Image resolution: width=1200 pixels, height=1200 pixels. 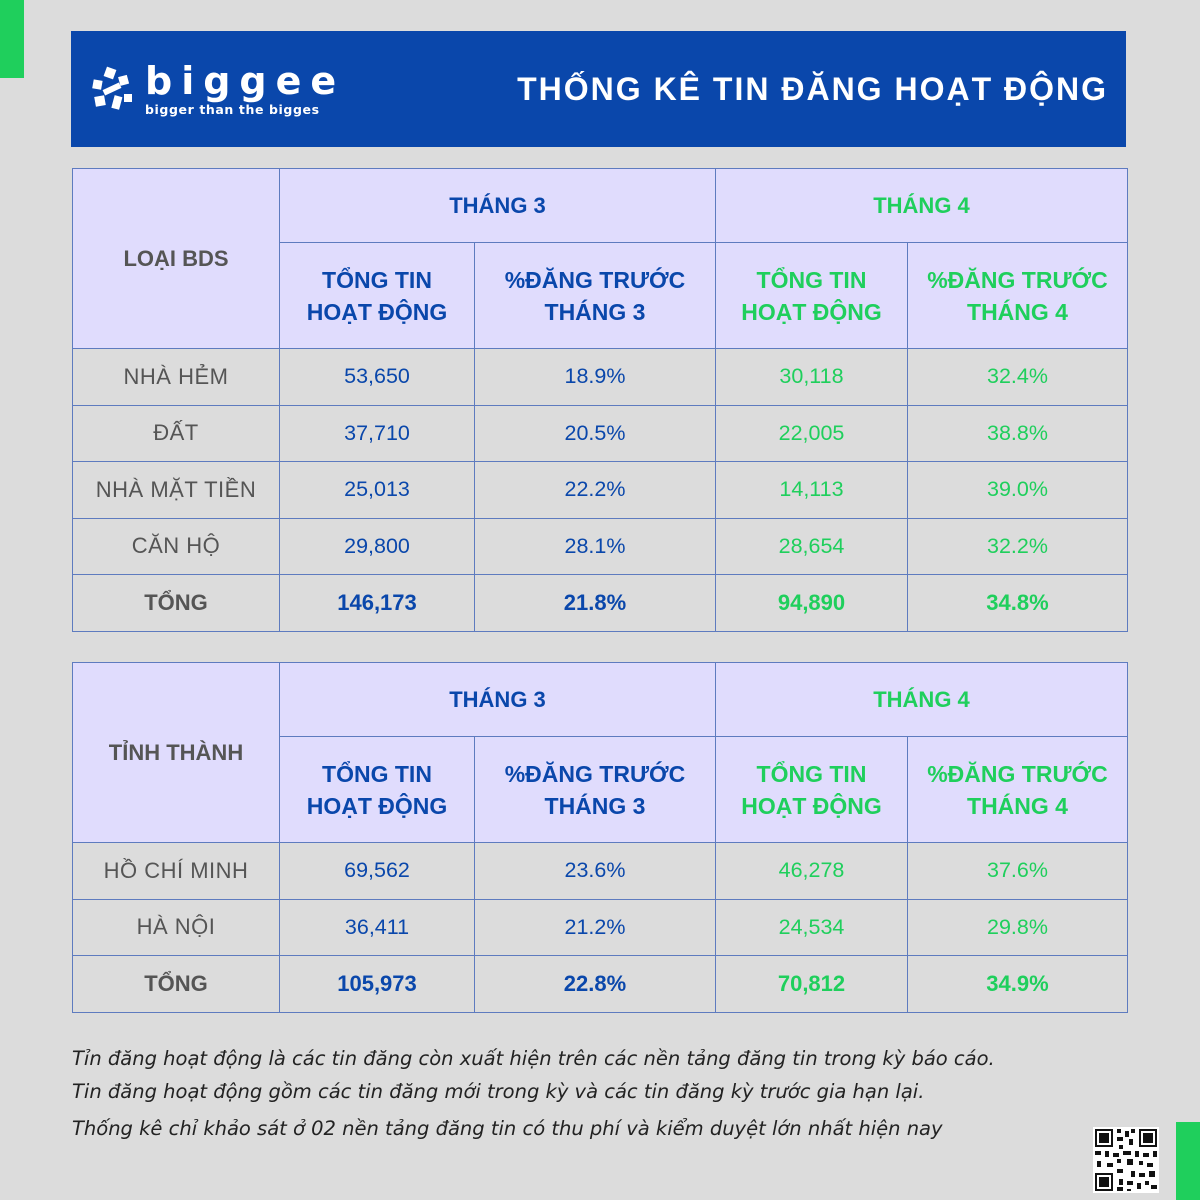 I want to click on table-row: HỒ CHÍ MINH 69,562 23.6% 46,278 37.6%, so click(x=600, y=871).